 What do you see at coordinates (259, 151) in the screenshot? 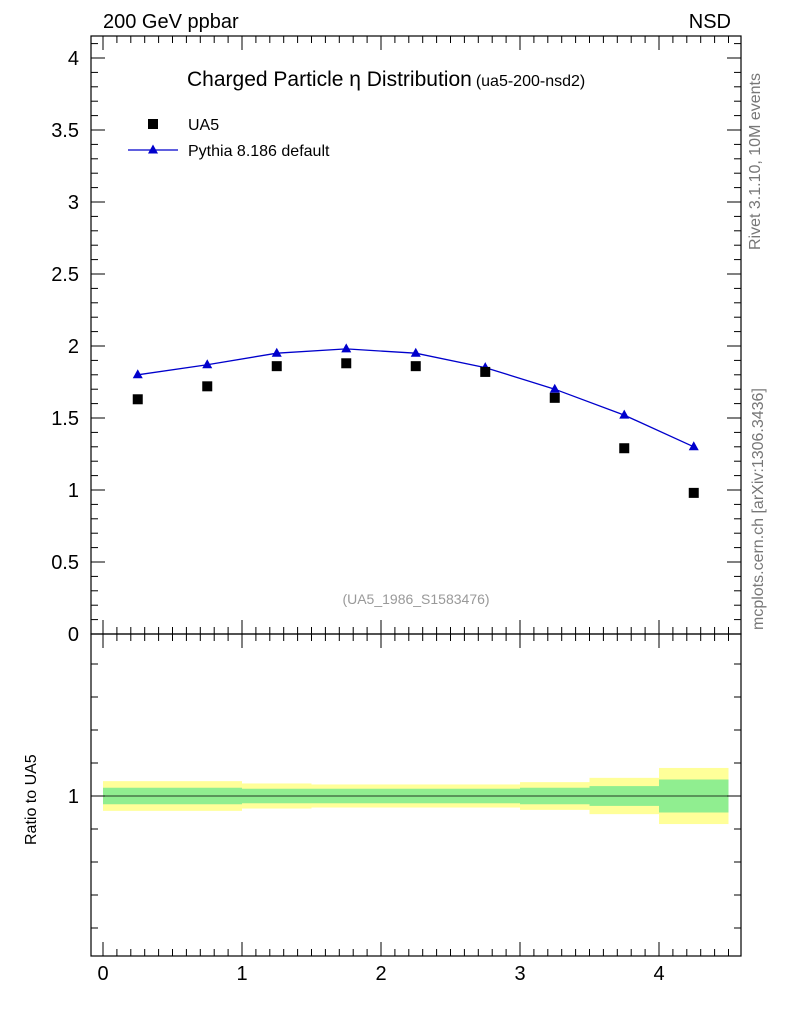
I see `legend-label-pythia: Pythia 8.186 default` at bounding box center [259, 151].